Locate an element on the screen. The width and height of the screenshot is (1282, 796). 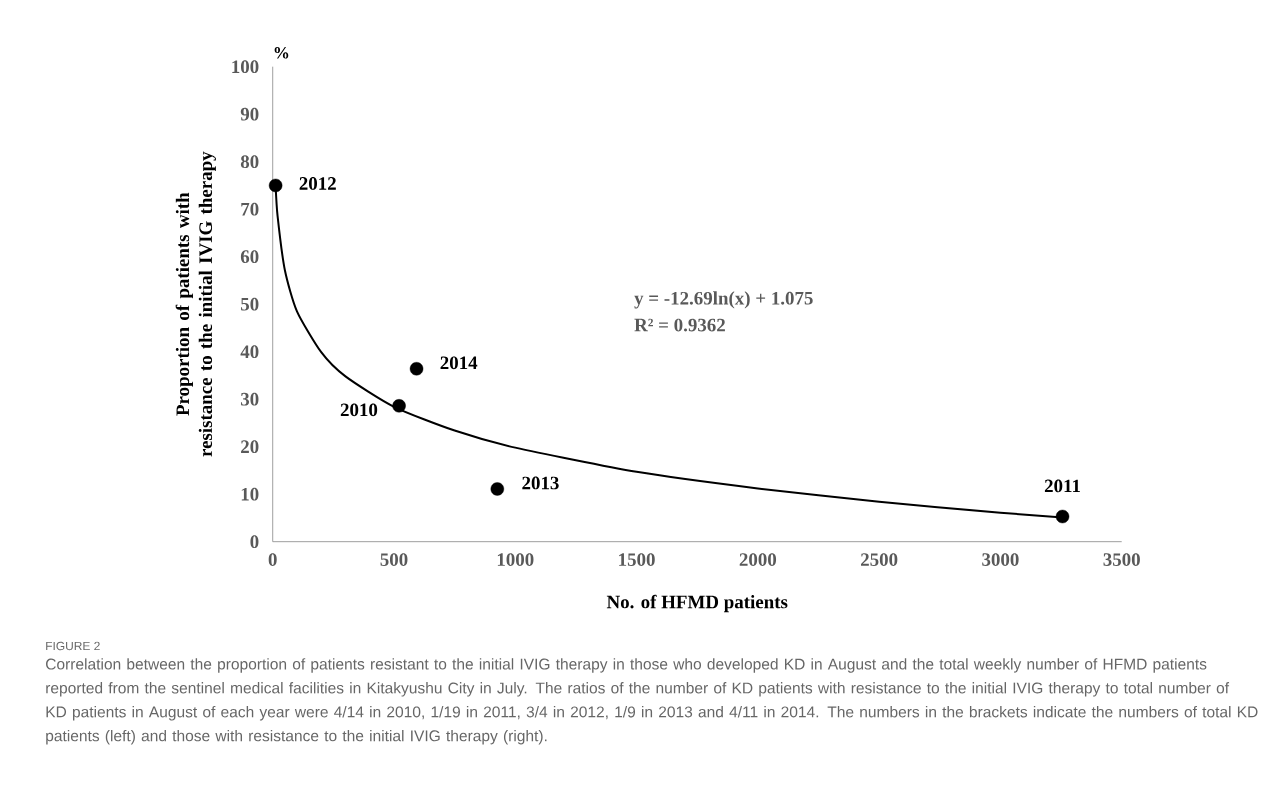
y-tick-label: 20 is located at coordinates (250, 447).